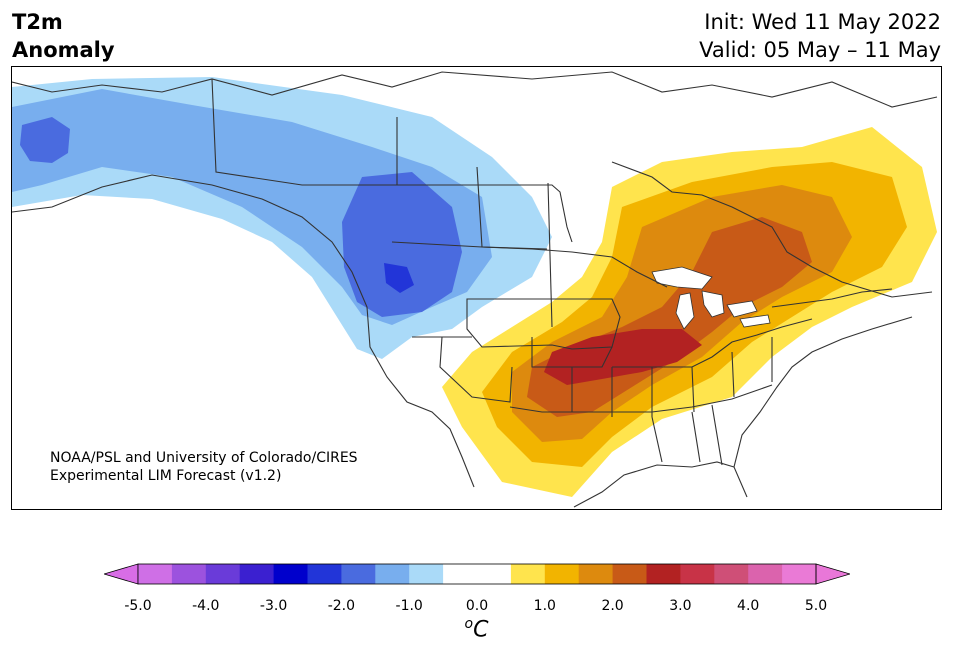 This screenshot has width=953, height=656. I want to click on unit-symbol: C, so click(481, 630).